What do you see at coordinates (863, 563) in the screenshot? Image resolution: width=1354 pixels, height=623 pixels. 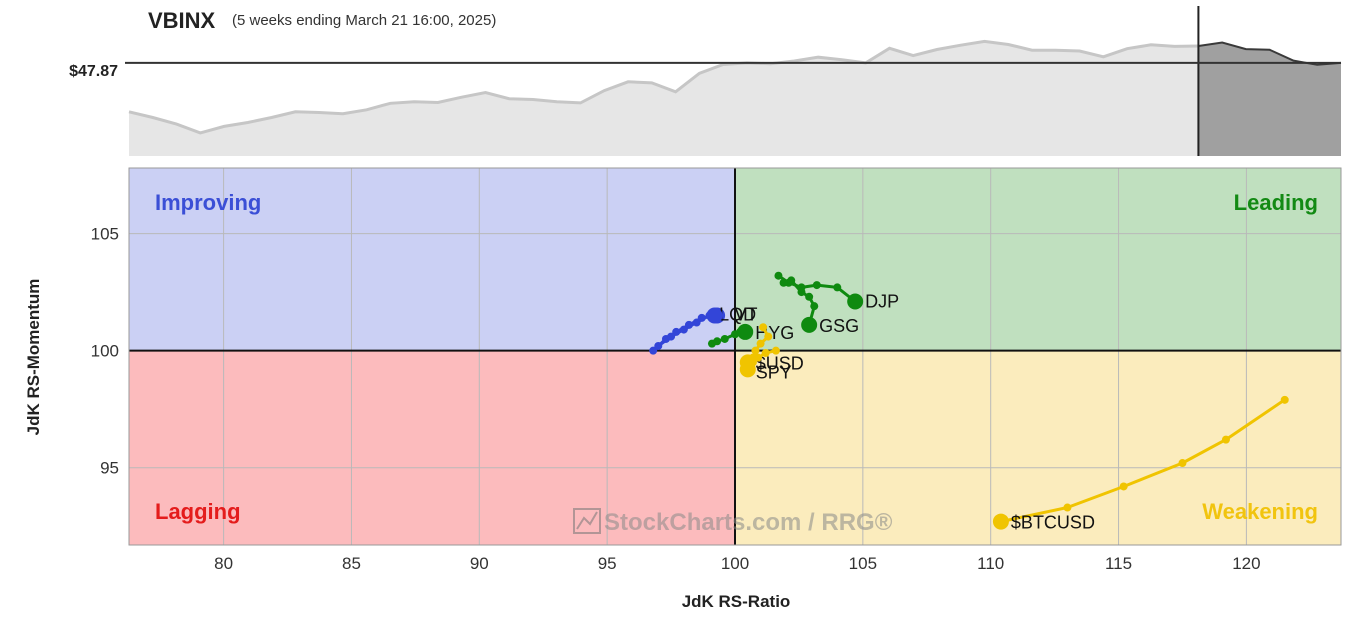 I see `x-tick-label: 105` at bounding box center [863, 563].